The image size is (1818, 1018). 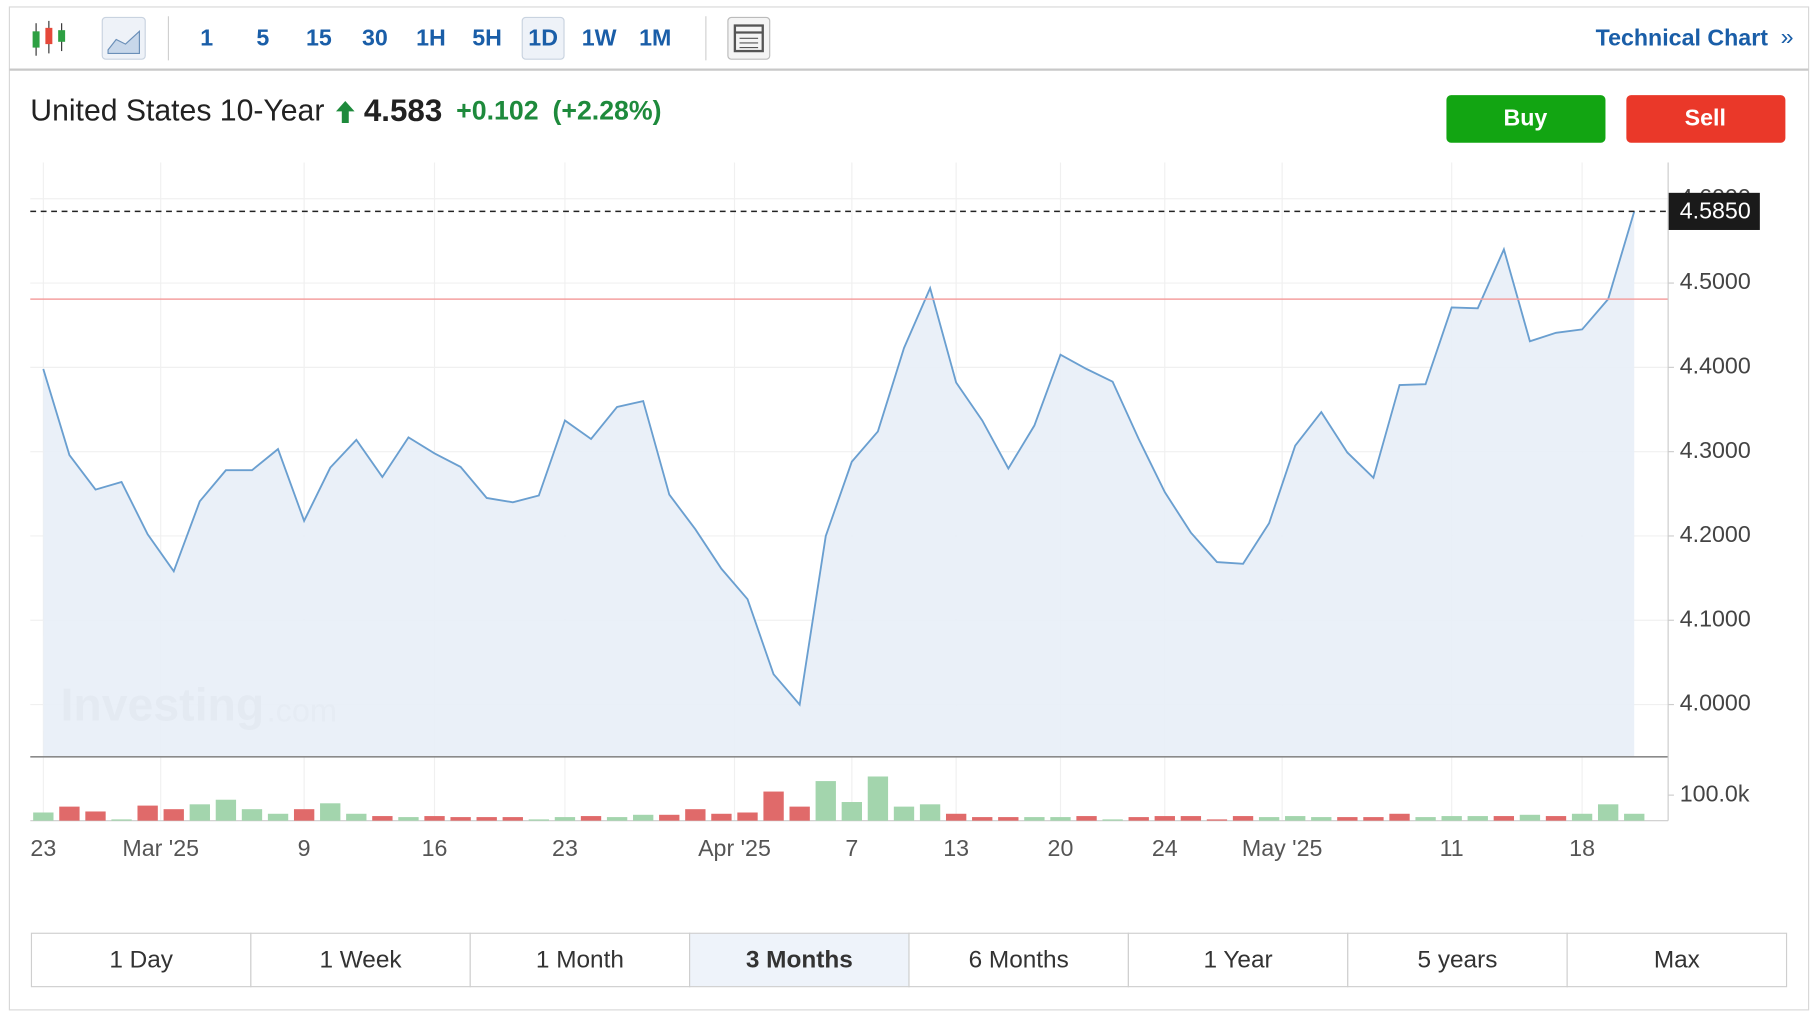 What do you see at coordinates (497, 111) in the screenshot?
I see `change: +0.102` at bounding box center [497, 111].